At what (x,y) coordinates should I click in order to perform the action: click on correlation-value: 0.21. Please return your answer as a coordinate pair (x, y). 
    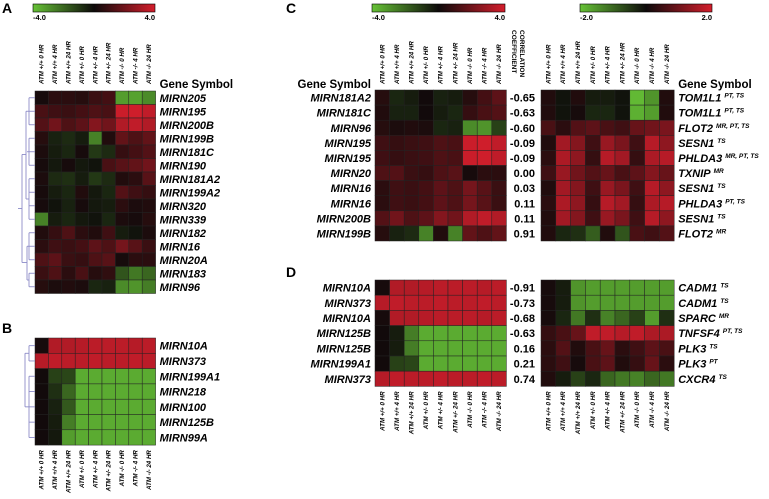
    Looking at the image, I should click on (524, 365).